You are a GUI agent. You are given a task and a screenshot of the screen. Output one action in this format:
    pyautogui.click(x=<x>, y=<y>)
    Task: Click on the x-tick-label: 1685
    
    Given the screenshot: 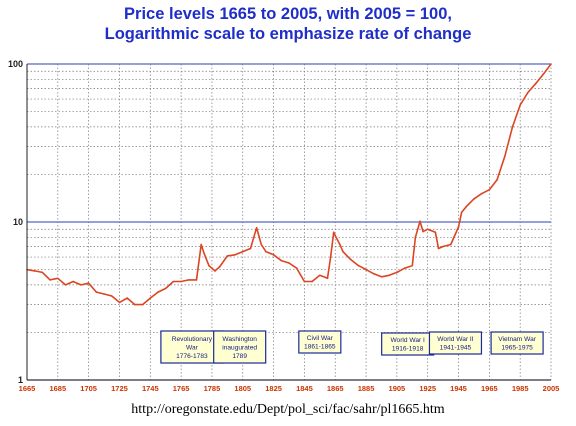 What is the action you would take?
    pyautogui.click(x=57, y=388)
    